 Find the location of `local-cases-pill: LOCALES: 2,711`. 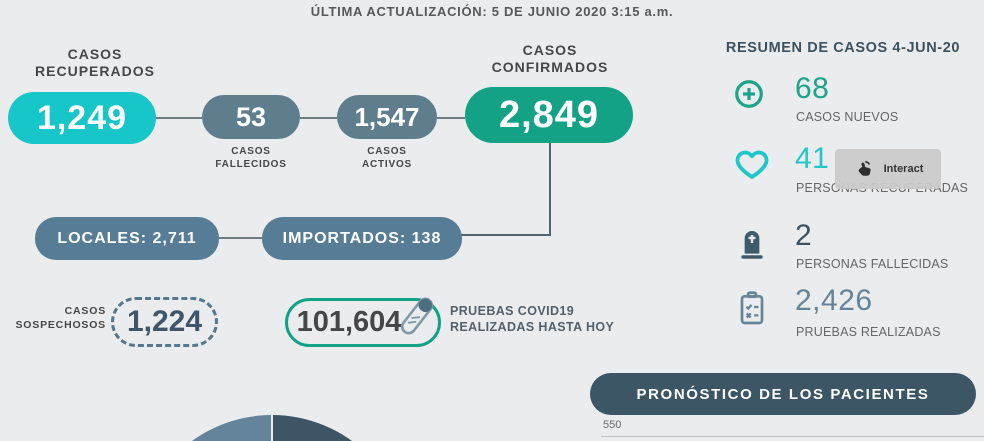

local-cases-pill: LOCALES: 2,711 is located at coordinates (127, 238).